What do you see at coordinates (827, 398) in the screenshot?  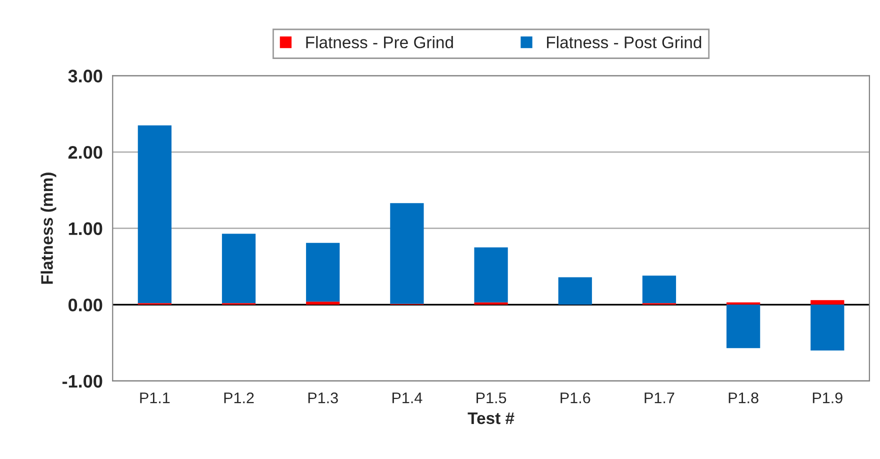 I see `x-tick-label: P1.9` at bounding box center [827, 398].